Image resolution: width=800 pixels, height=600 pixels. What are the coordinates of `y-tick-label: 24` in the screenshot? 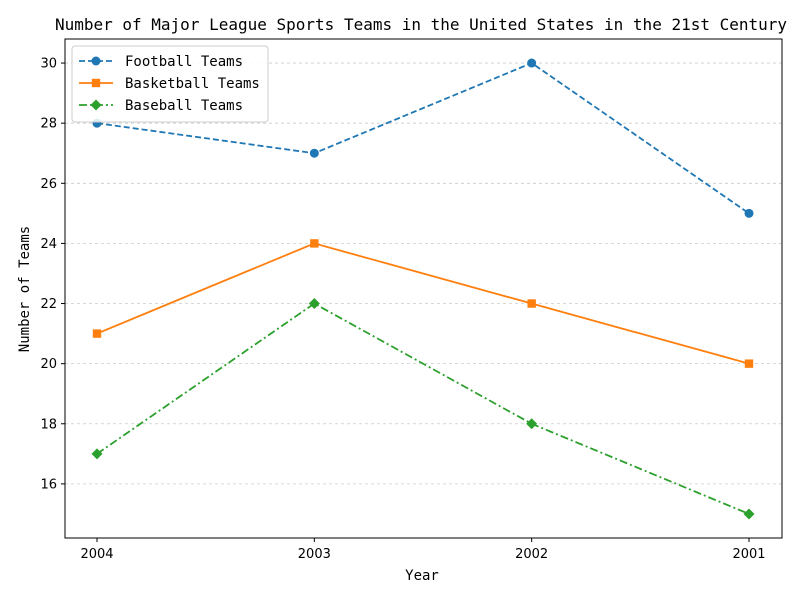 It's located at (48, 244).